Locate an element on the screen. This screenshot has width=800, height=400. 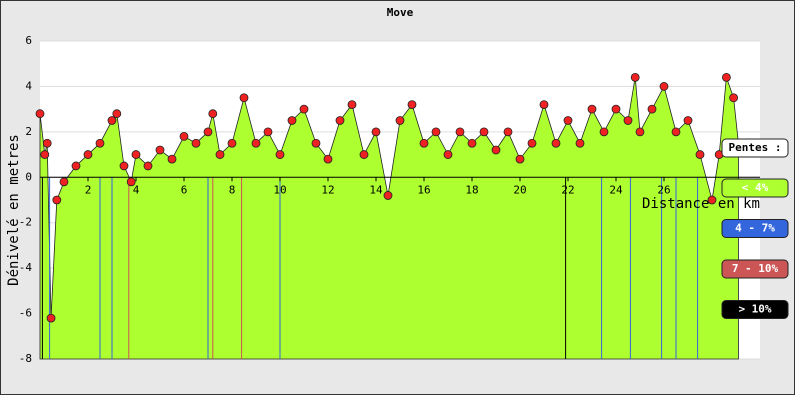
y-tick-label: -8 is located at coordinates (25, 358).